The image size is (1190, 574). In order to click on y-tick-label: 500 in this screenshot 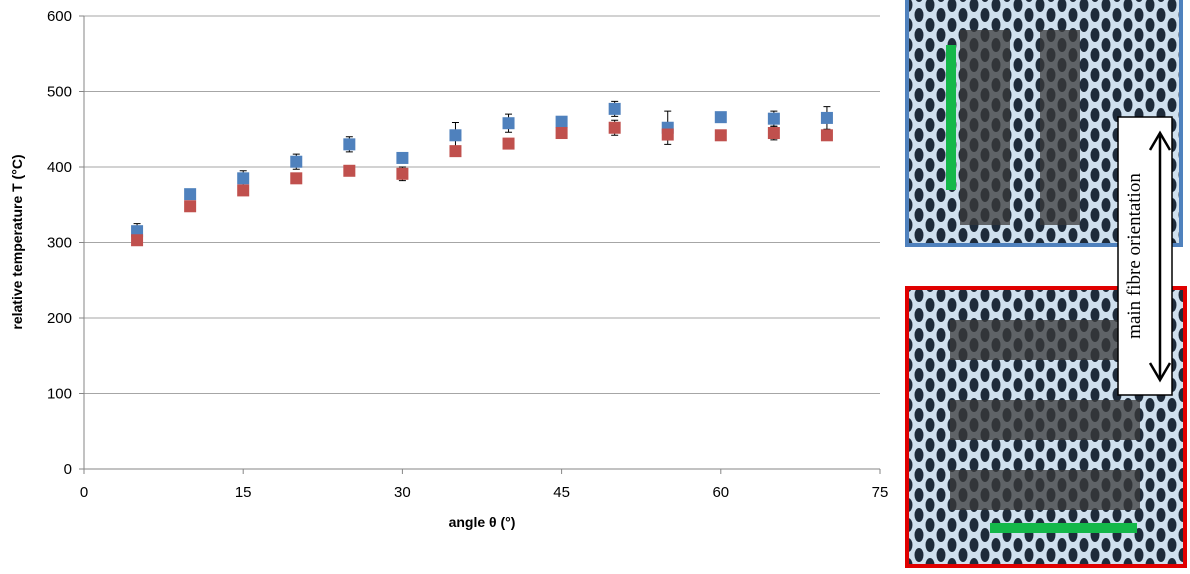, I will do `click(59, 92)`.